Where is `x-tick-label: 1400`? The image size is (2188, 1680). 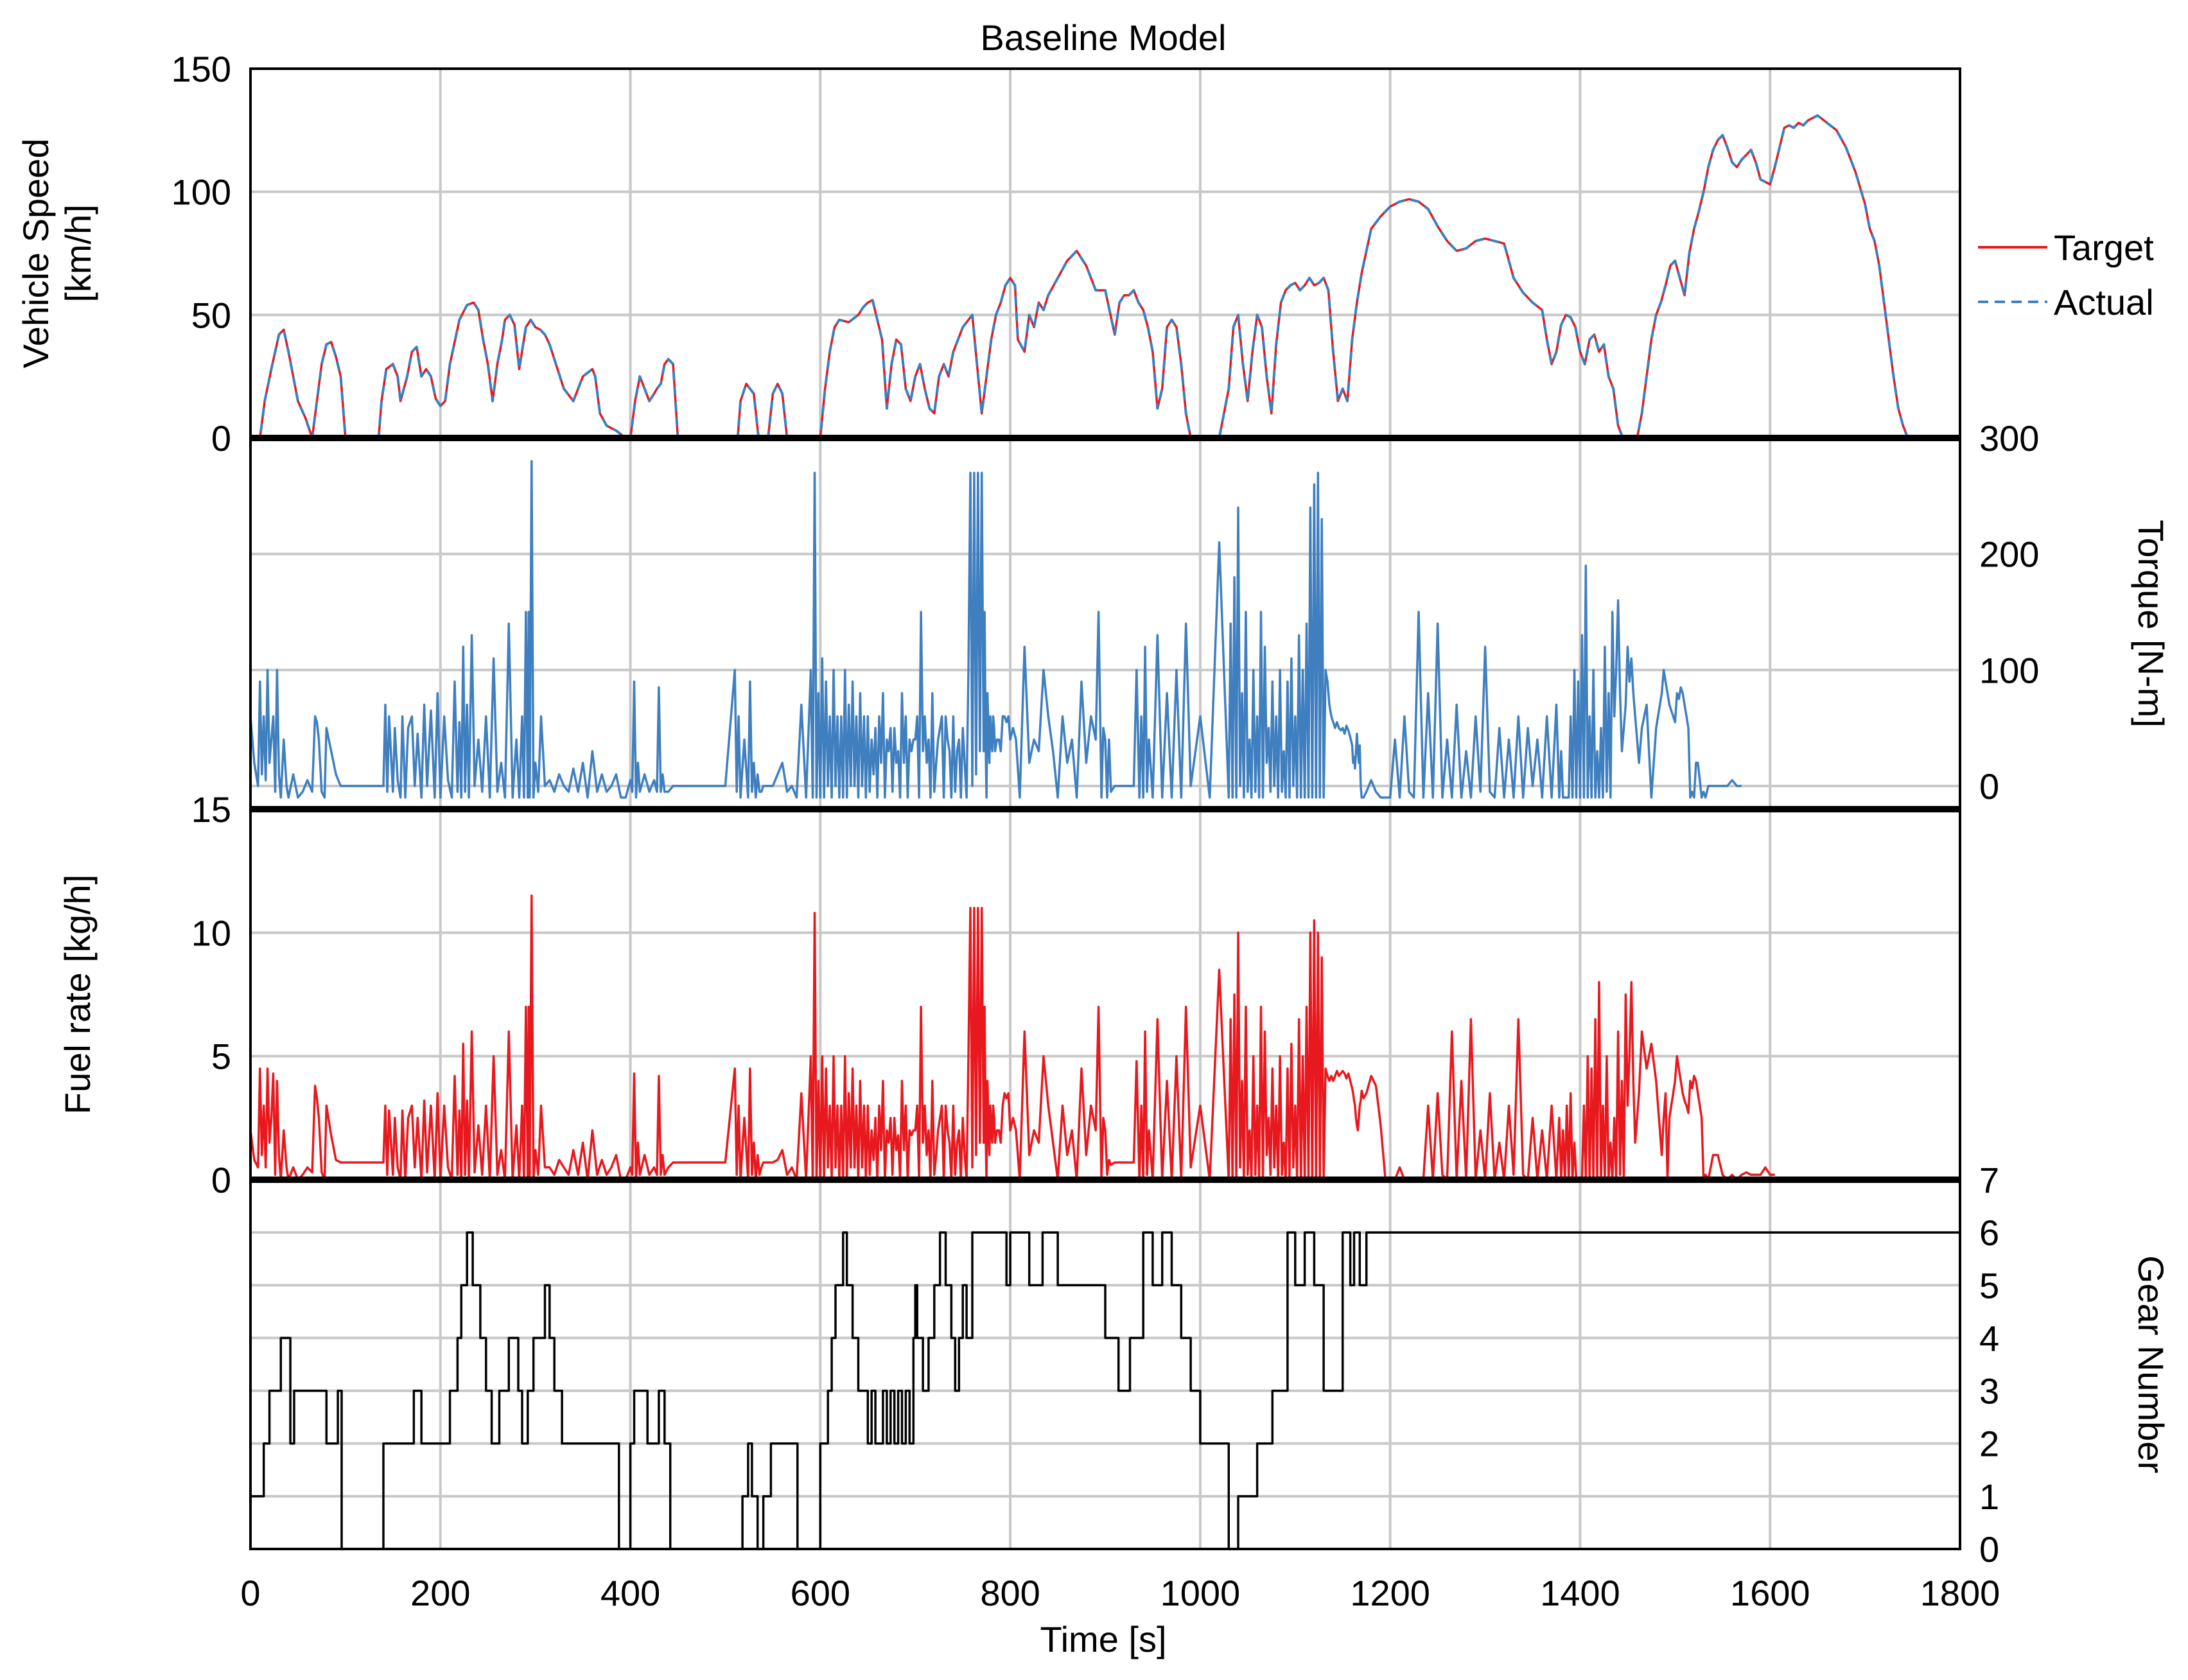
x-tick-label: 1400 is located at coordinates (1580, 1593).